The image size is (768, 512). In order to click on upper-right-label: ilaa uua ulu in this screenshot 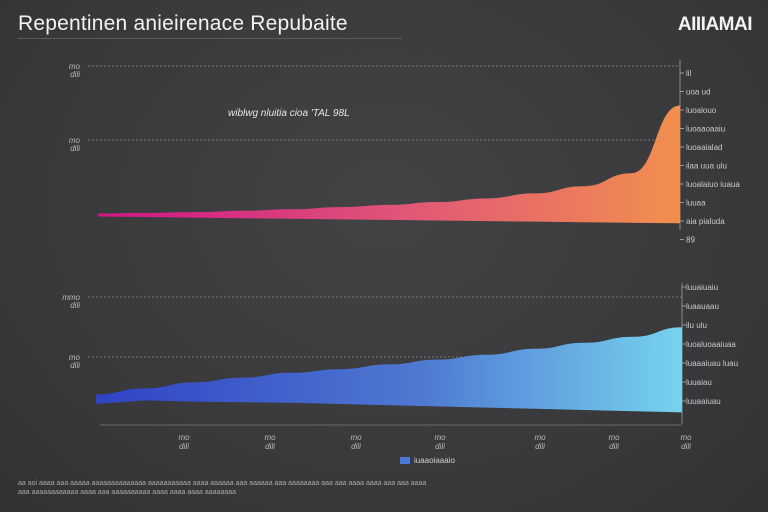, I will do `click(706, 166)`.